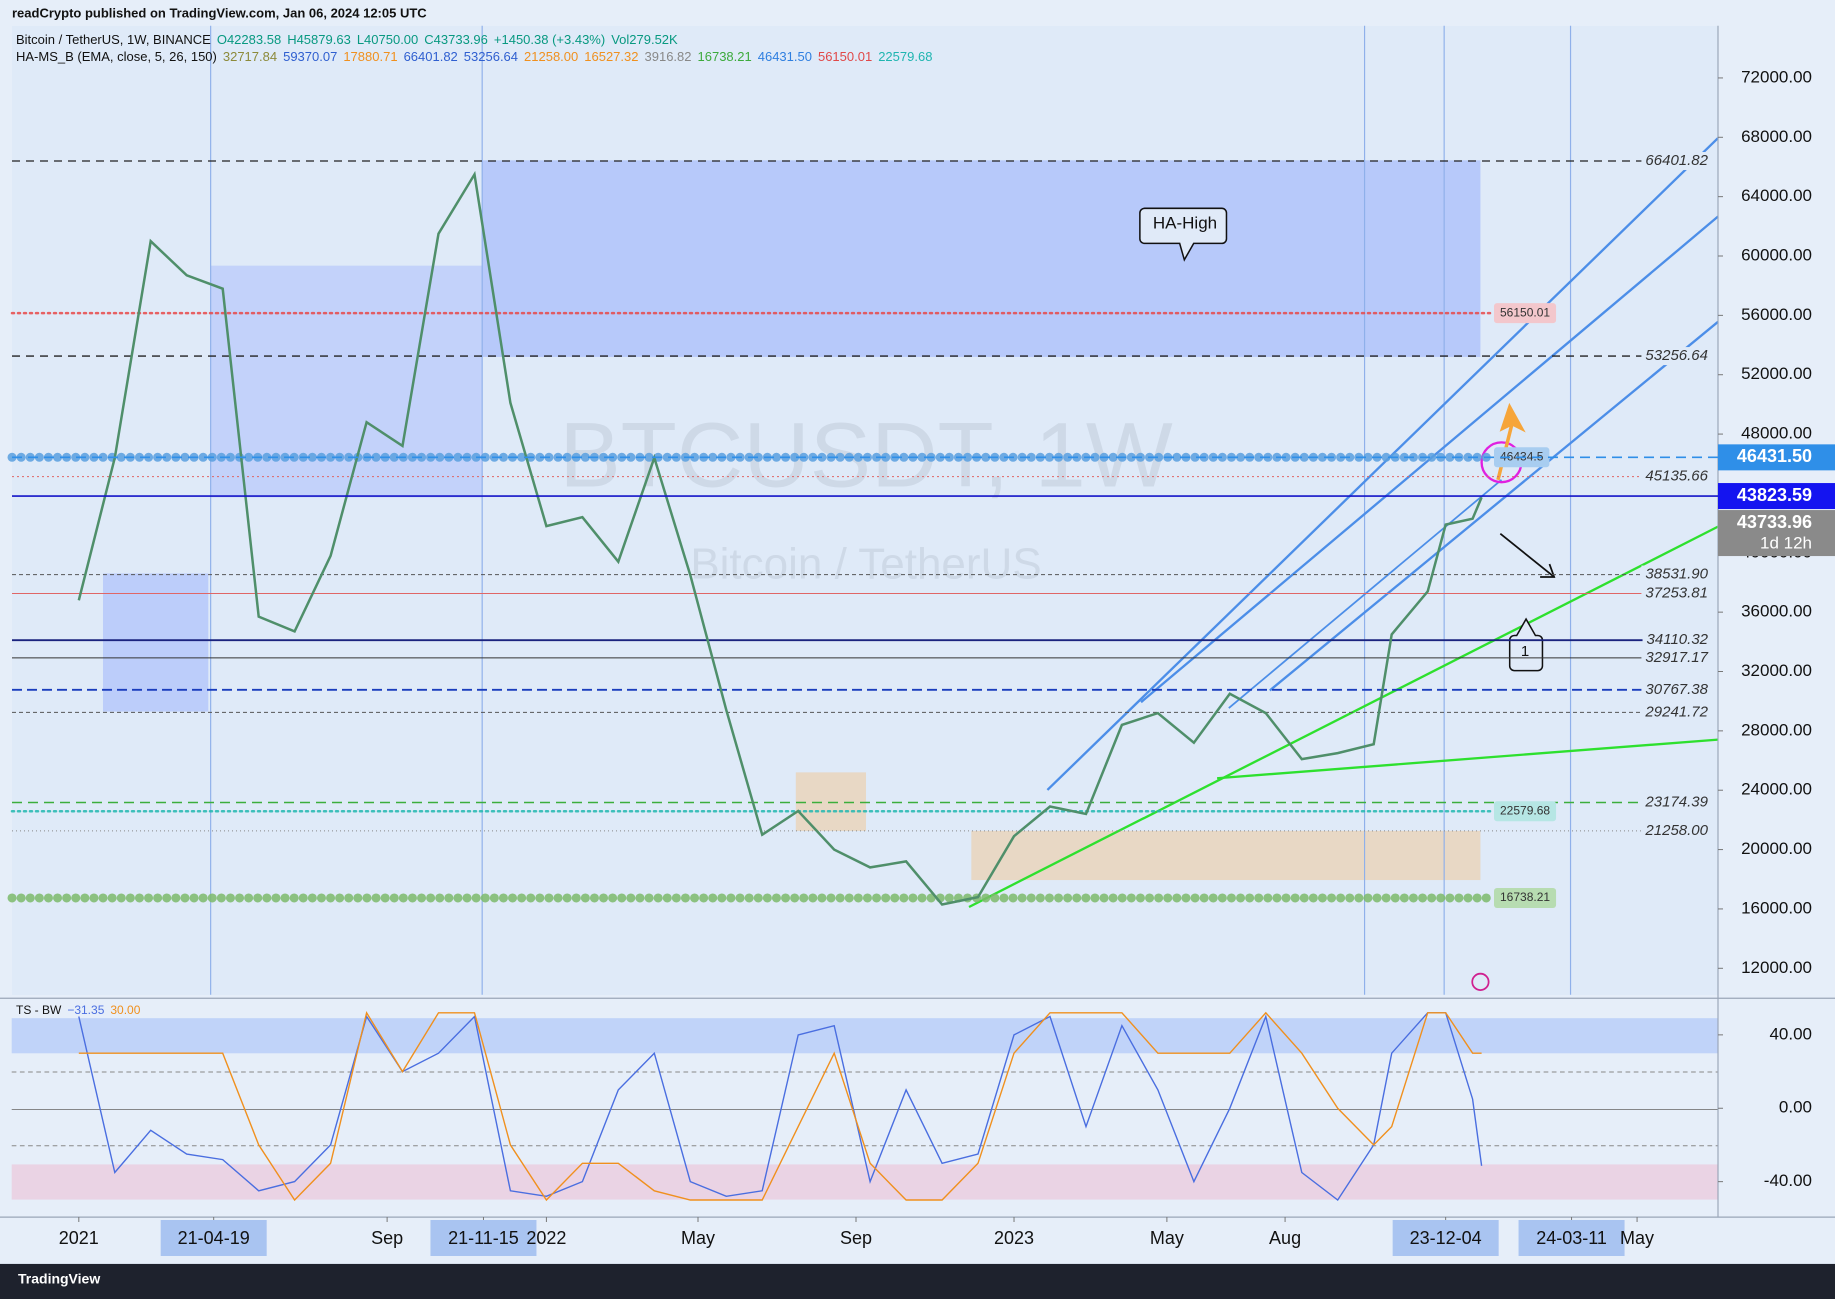  Describe the element at coordinates (1774, 522) in the screenshot. I see `axis-tag-label: 43733.96` at that location.